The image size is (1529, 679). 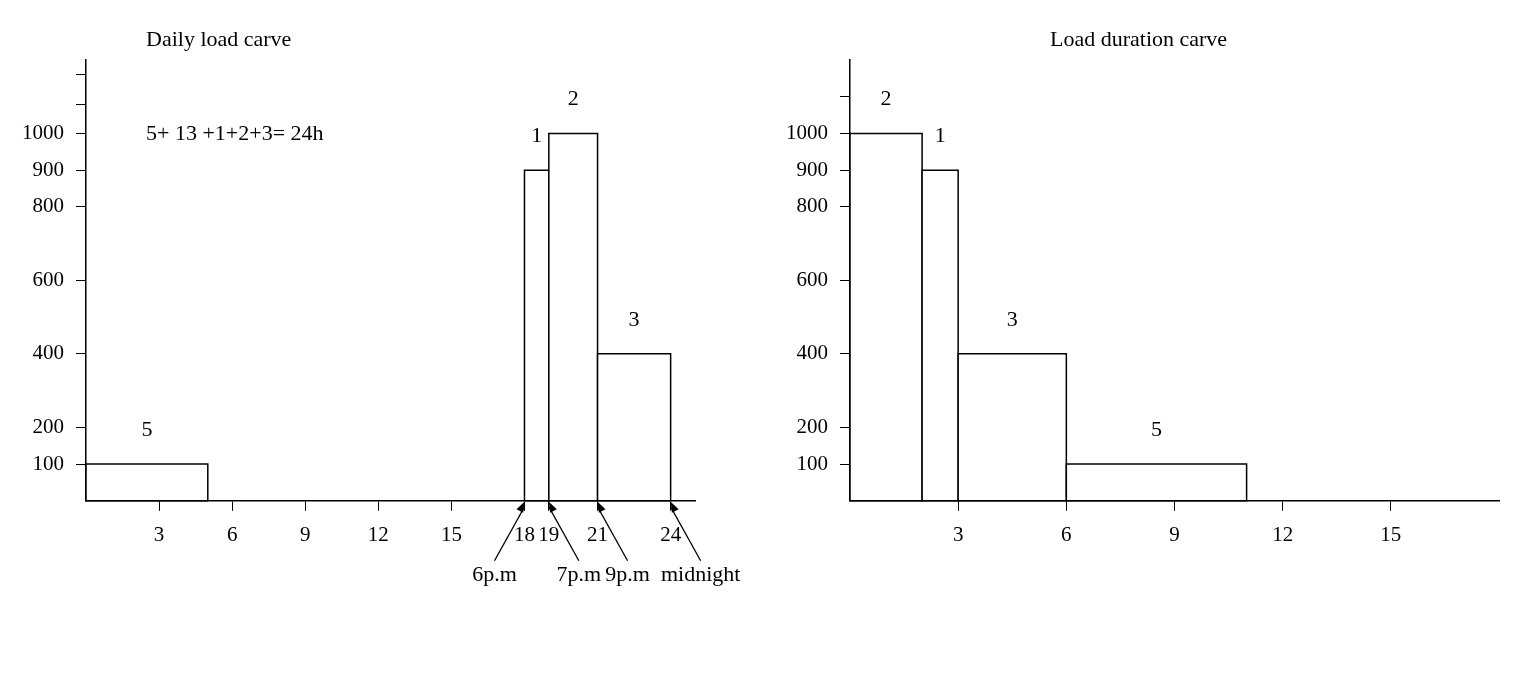 What do you see at coordinates (549, 533) in the screenshot?
I see `x-tick-label: 19` at bounding box center [549, 533].